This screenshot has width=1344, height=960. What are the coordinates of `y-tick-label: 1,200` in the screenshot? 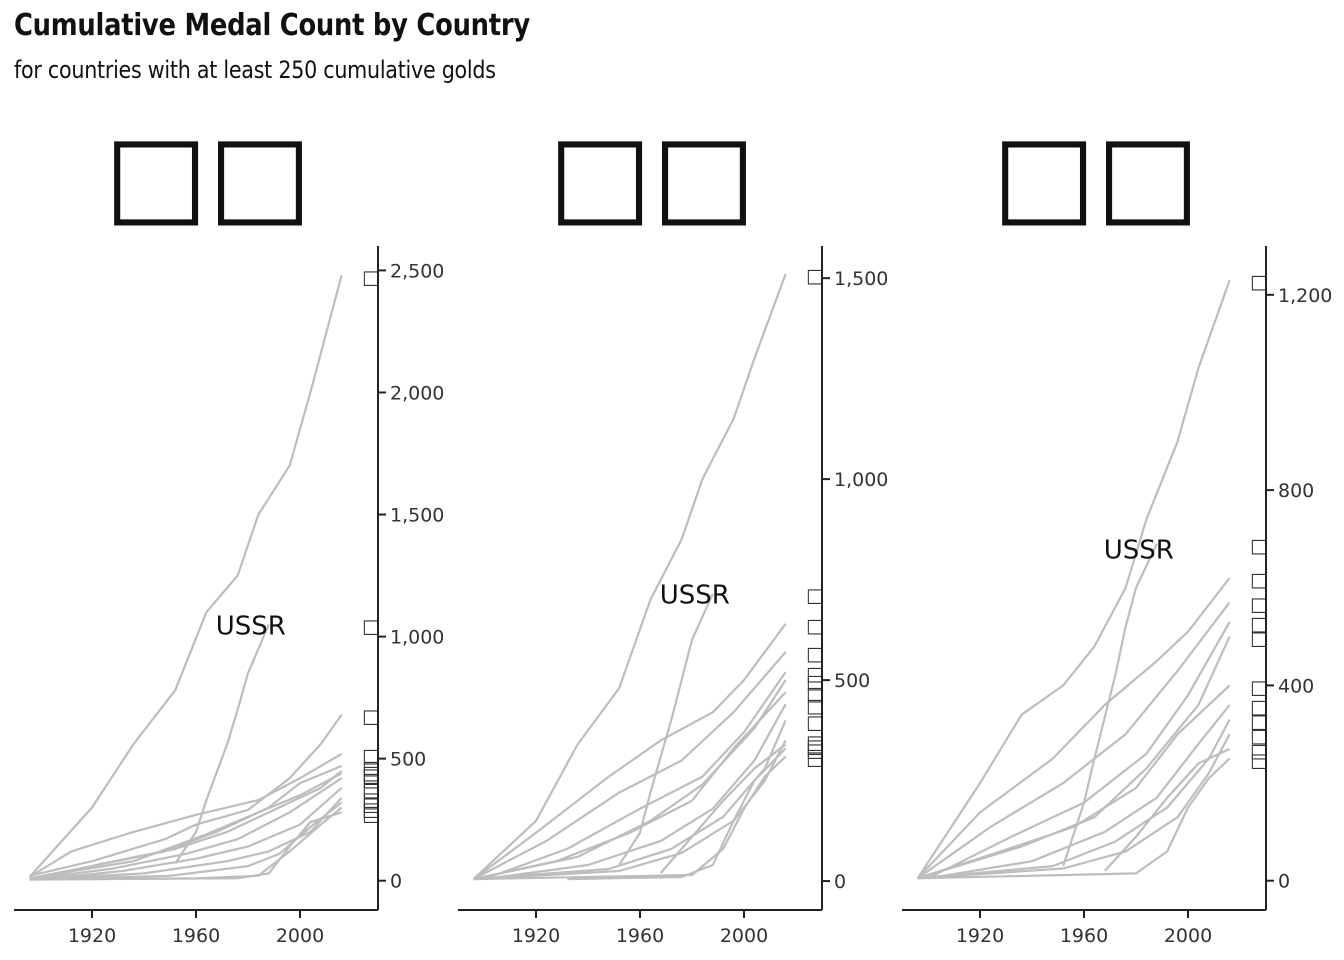 It's located at (1305, 296).